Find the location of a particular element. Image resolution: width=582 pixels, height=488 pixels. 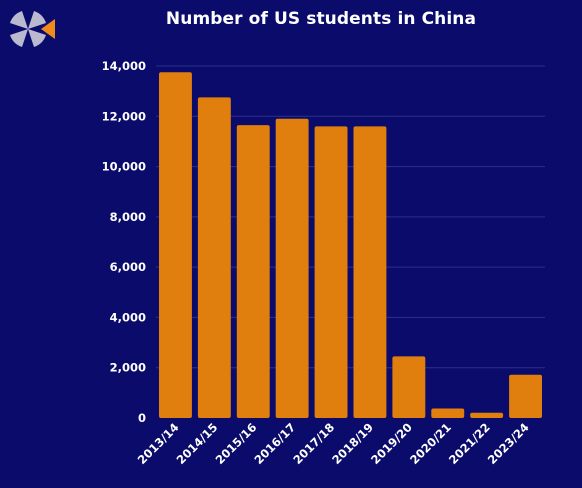

x-tick-label: 2013/14 is located at coordinates (158, 443).